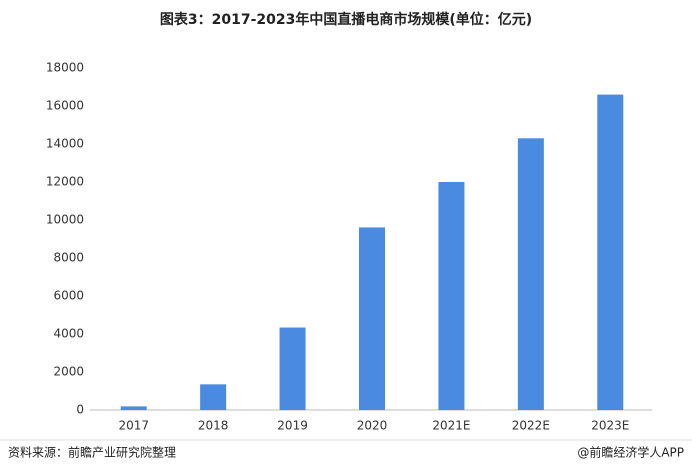 The width and height of the screenshot is (692, 472). I want to click on source-note: 资料来源：前瞻产业研究院整理, so click(92, 452).